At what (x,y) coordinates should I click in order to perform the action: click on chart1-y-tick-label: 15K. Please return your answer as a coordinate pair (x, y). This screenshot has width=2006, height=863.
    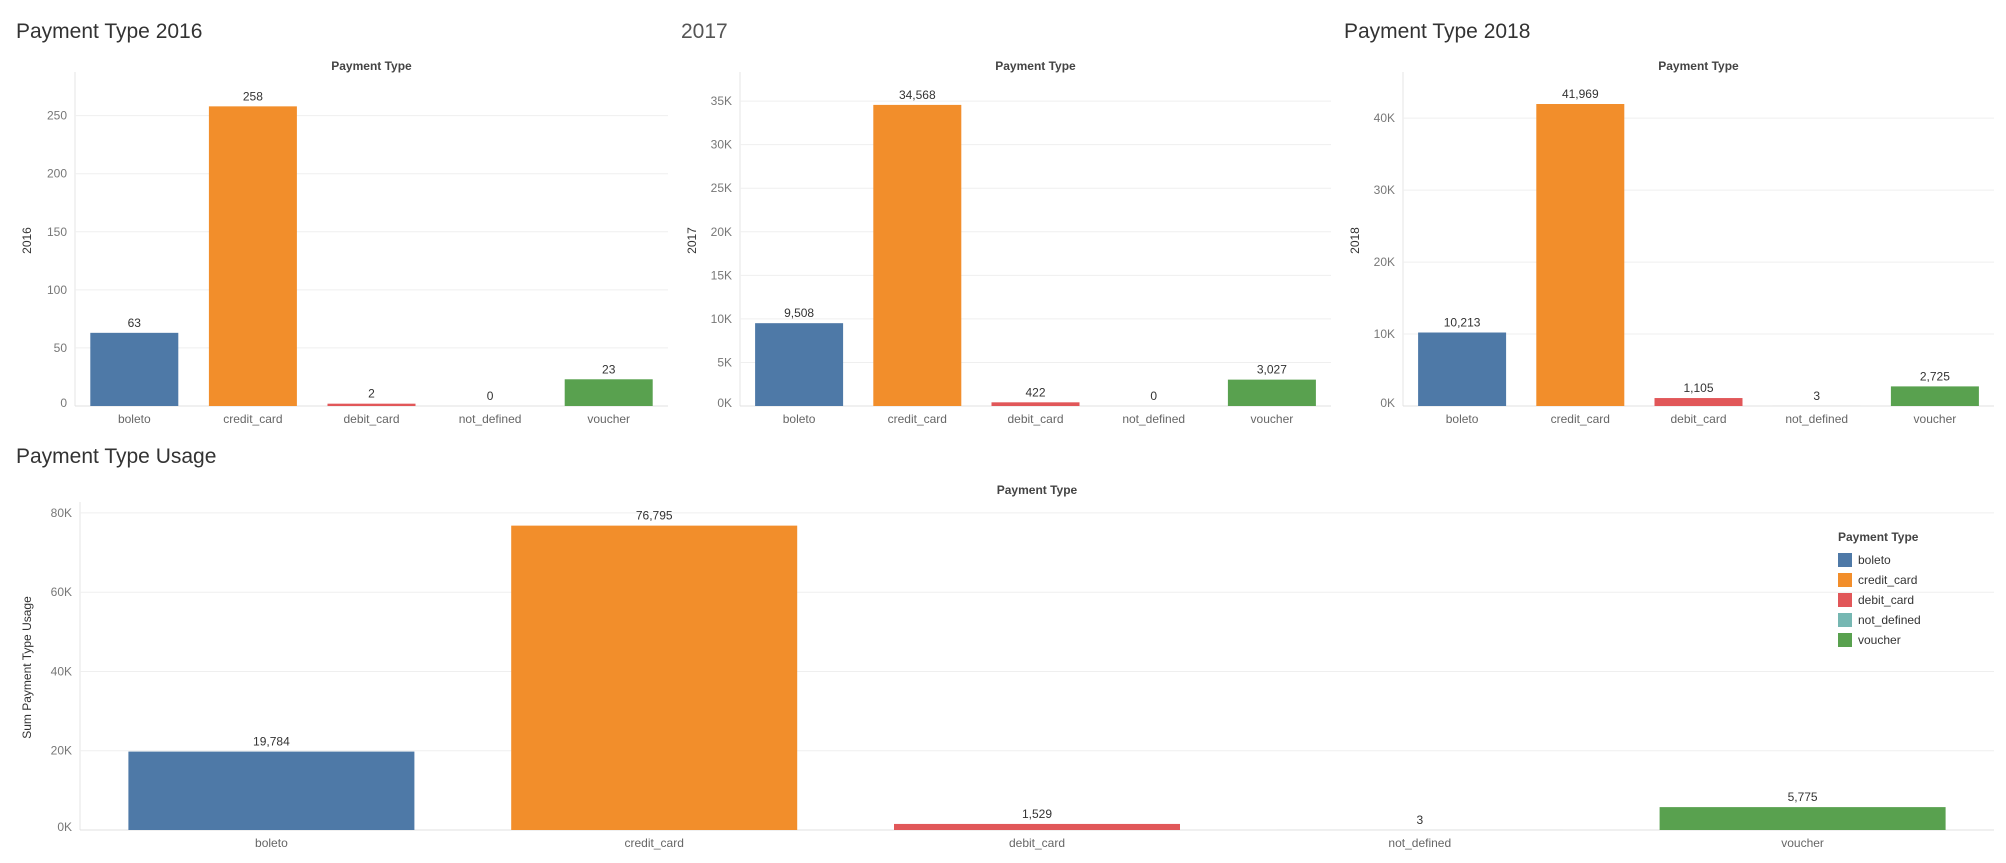
    Looking at the image, I should click on (721, 275).